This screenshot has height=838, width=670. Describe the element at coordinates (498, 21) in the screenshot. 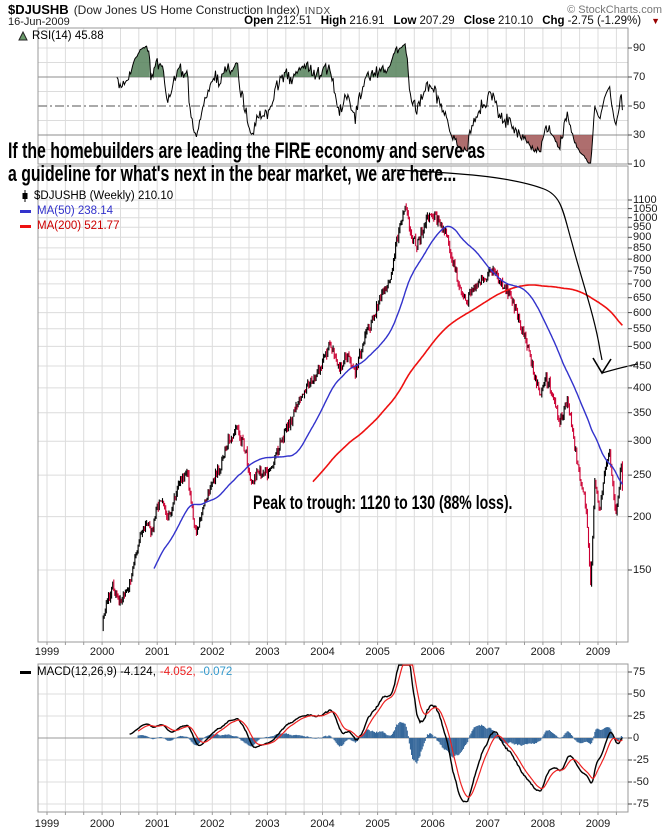

I see `close-value: Close 210.10` at that location.